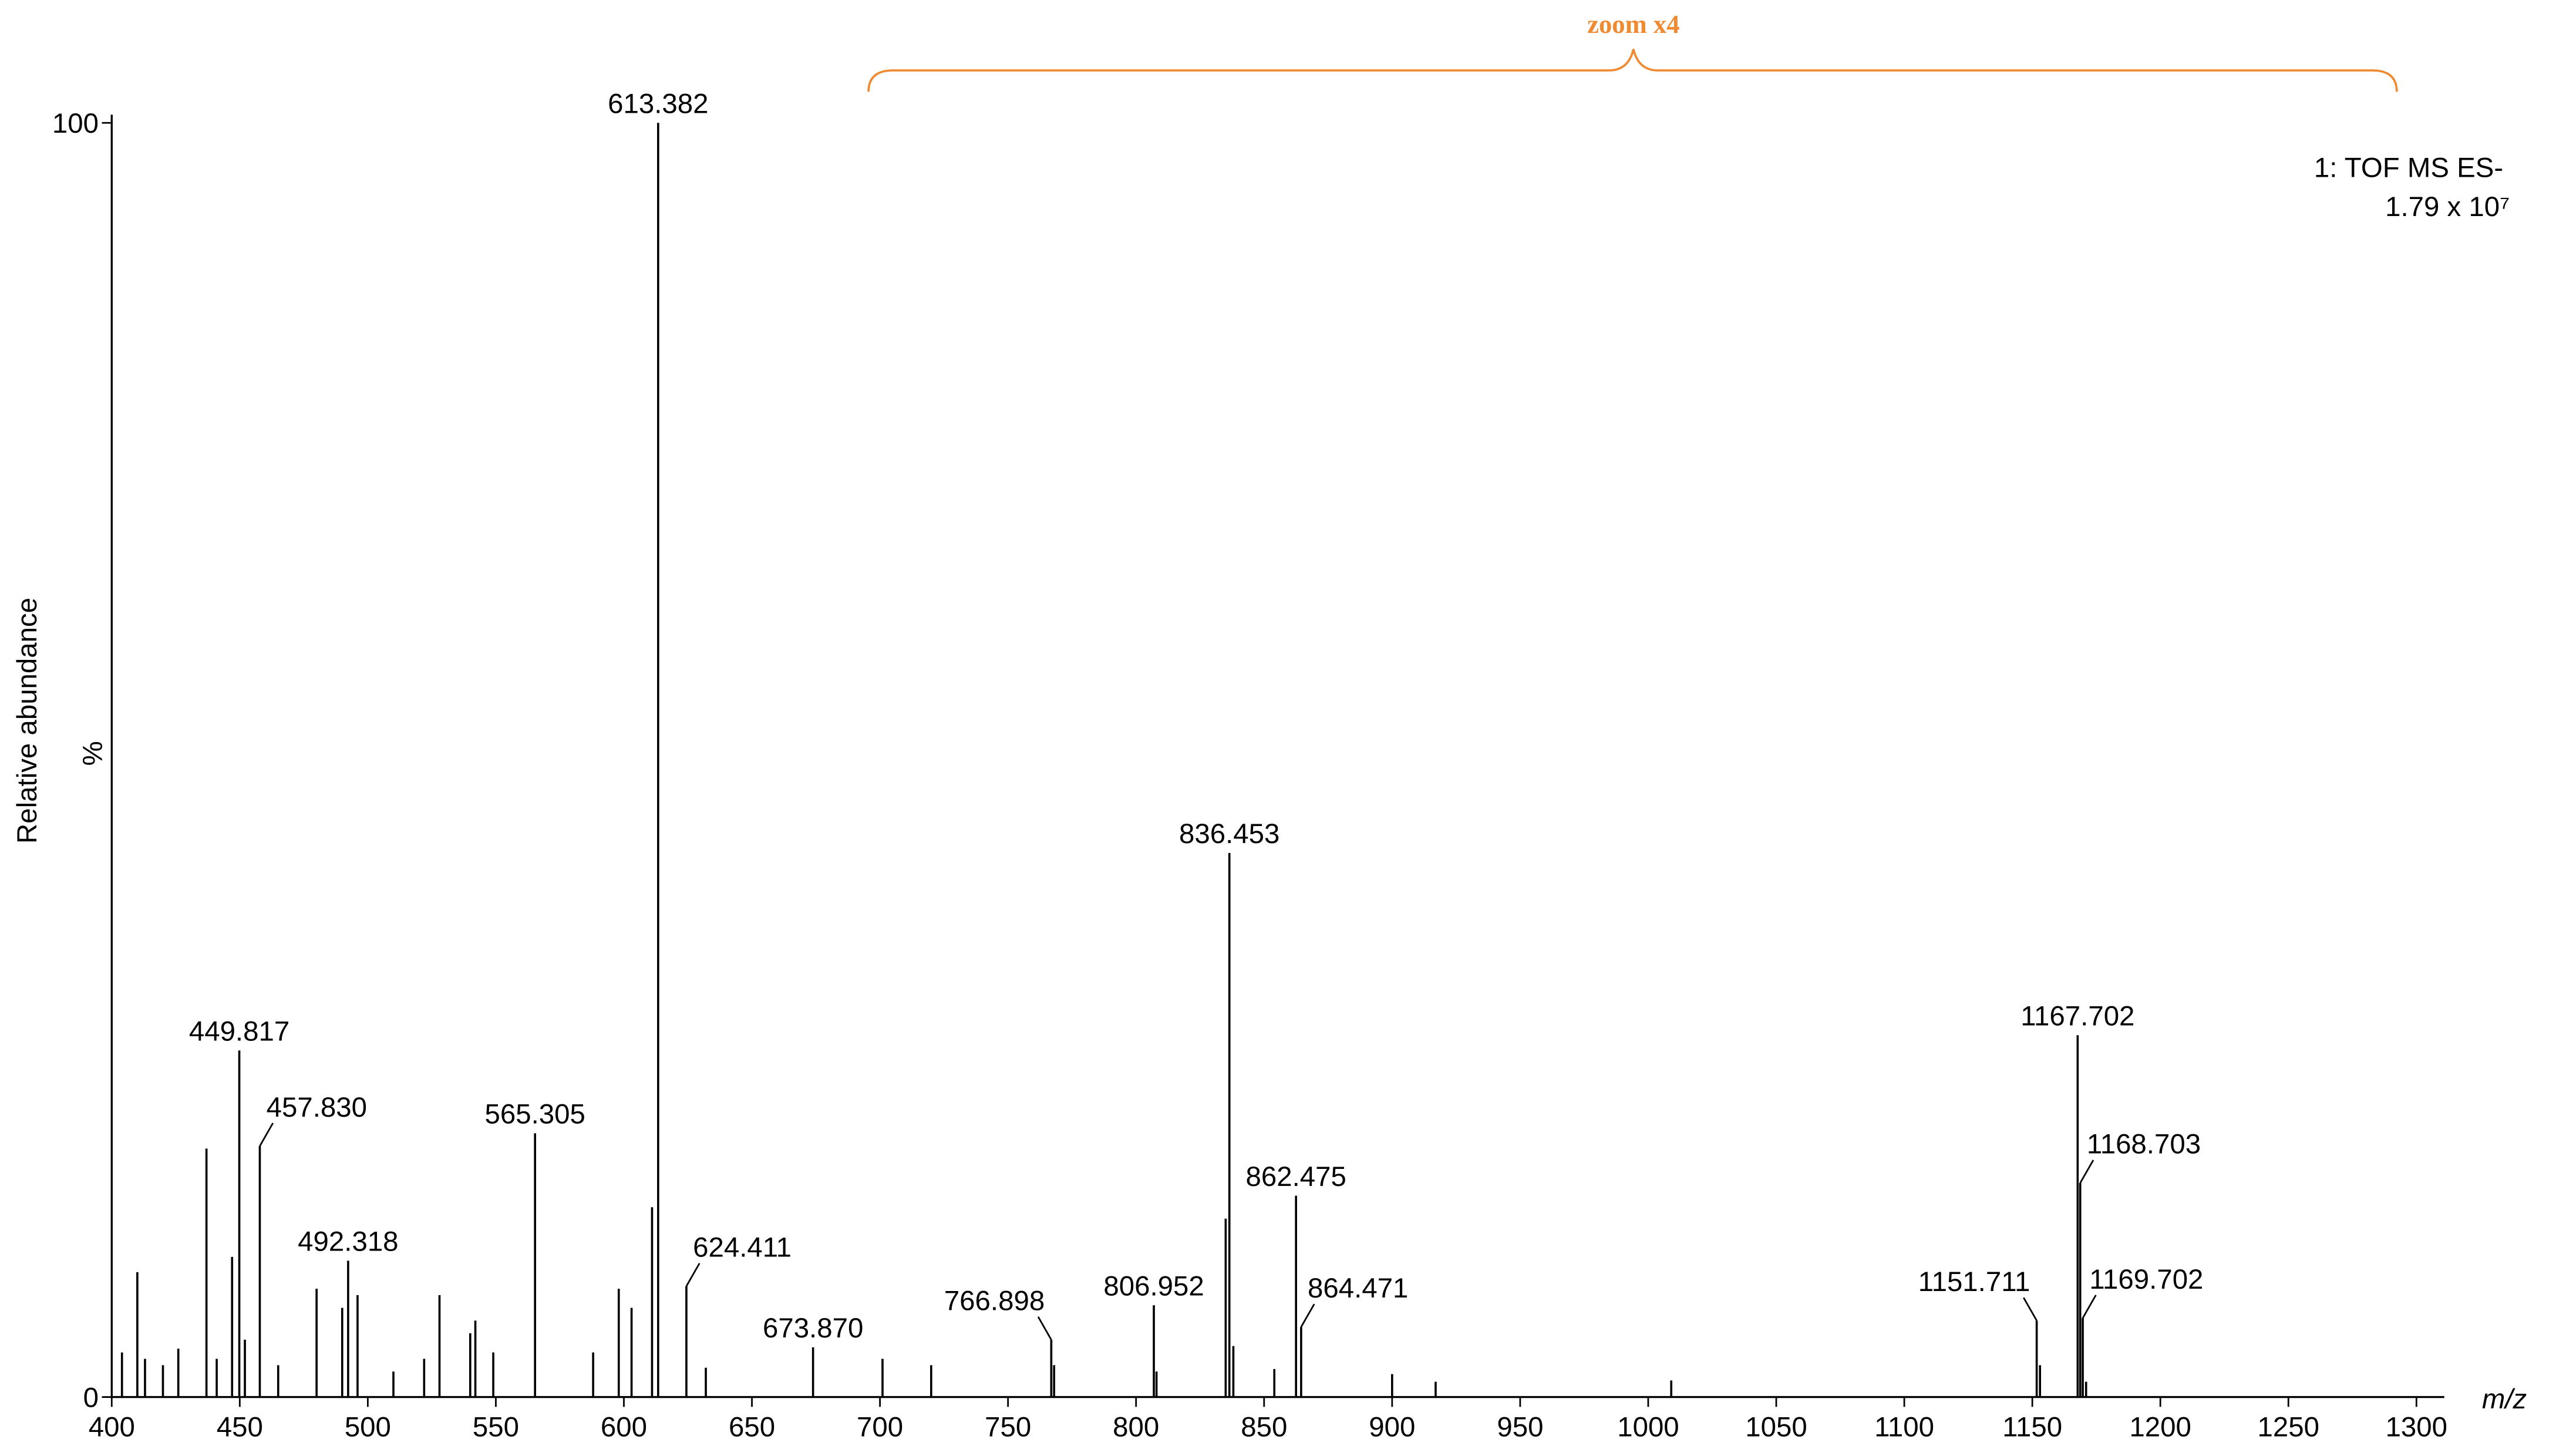 Image resolution: width=2556 pixels, height=1456 pixels. I want to click on y-unit: %, so click(93, 753).